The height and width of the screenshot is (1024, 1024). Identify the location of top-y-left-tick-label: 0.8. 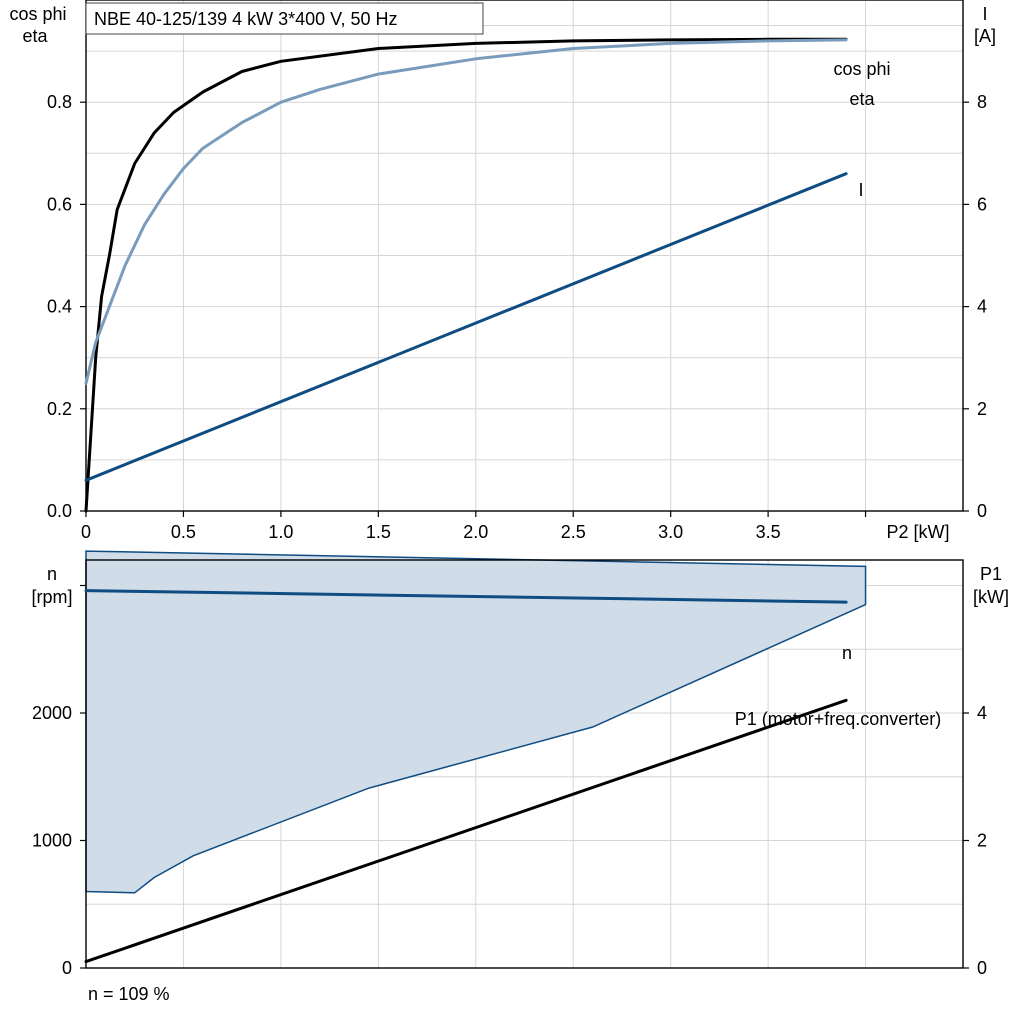
(59, 102).